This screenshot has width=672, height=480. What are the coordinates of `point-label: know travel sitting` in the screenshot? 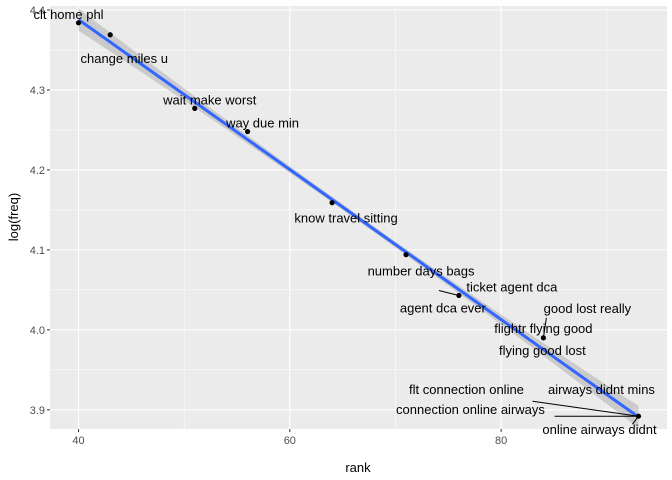 It's located at (345, 218).